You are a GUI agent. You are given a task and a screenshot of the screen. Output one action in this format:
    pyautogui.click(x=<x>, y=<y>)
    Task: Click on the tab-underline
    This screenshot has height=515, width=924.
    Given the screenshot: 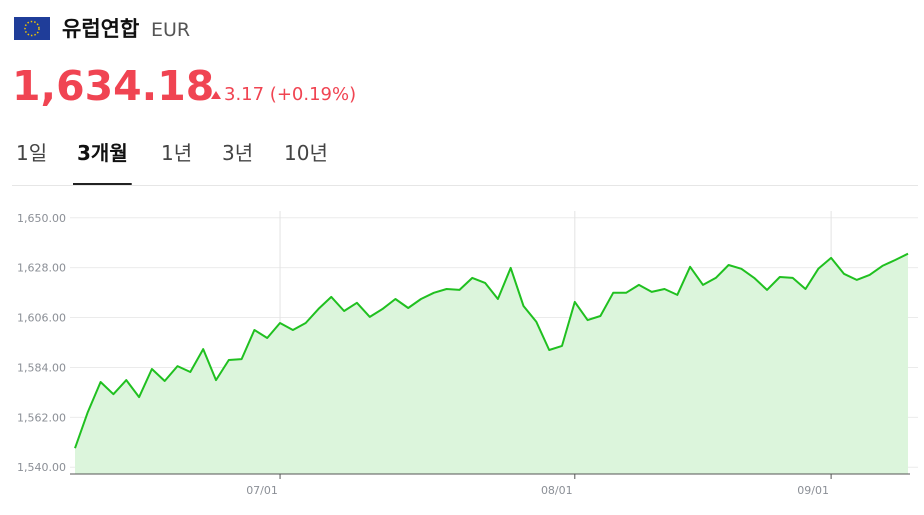 What is the action you would take?
    pyautogui.click(x=102, y=184)
    